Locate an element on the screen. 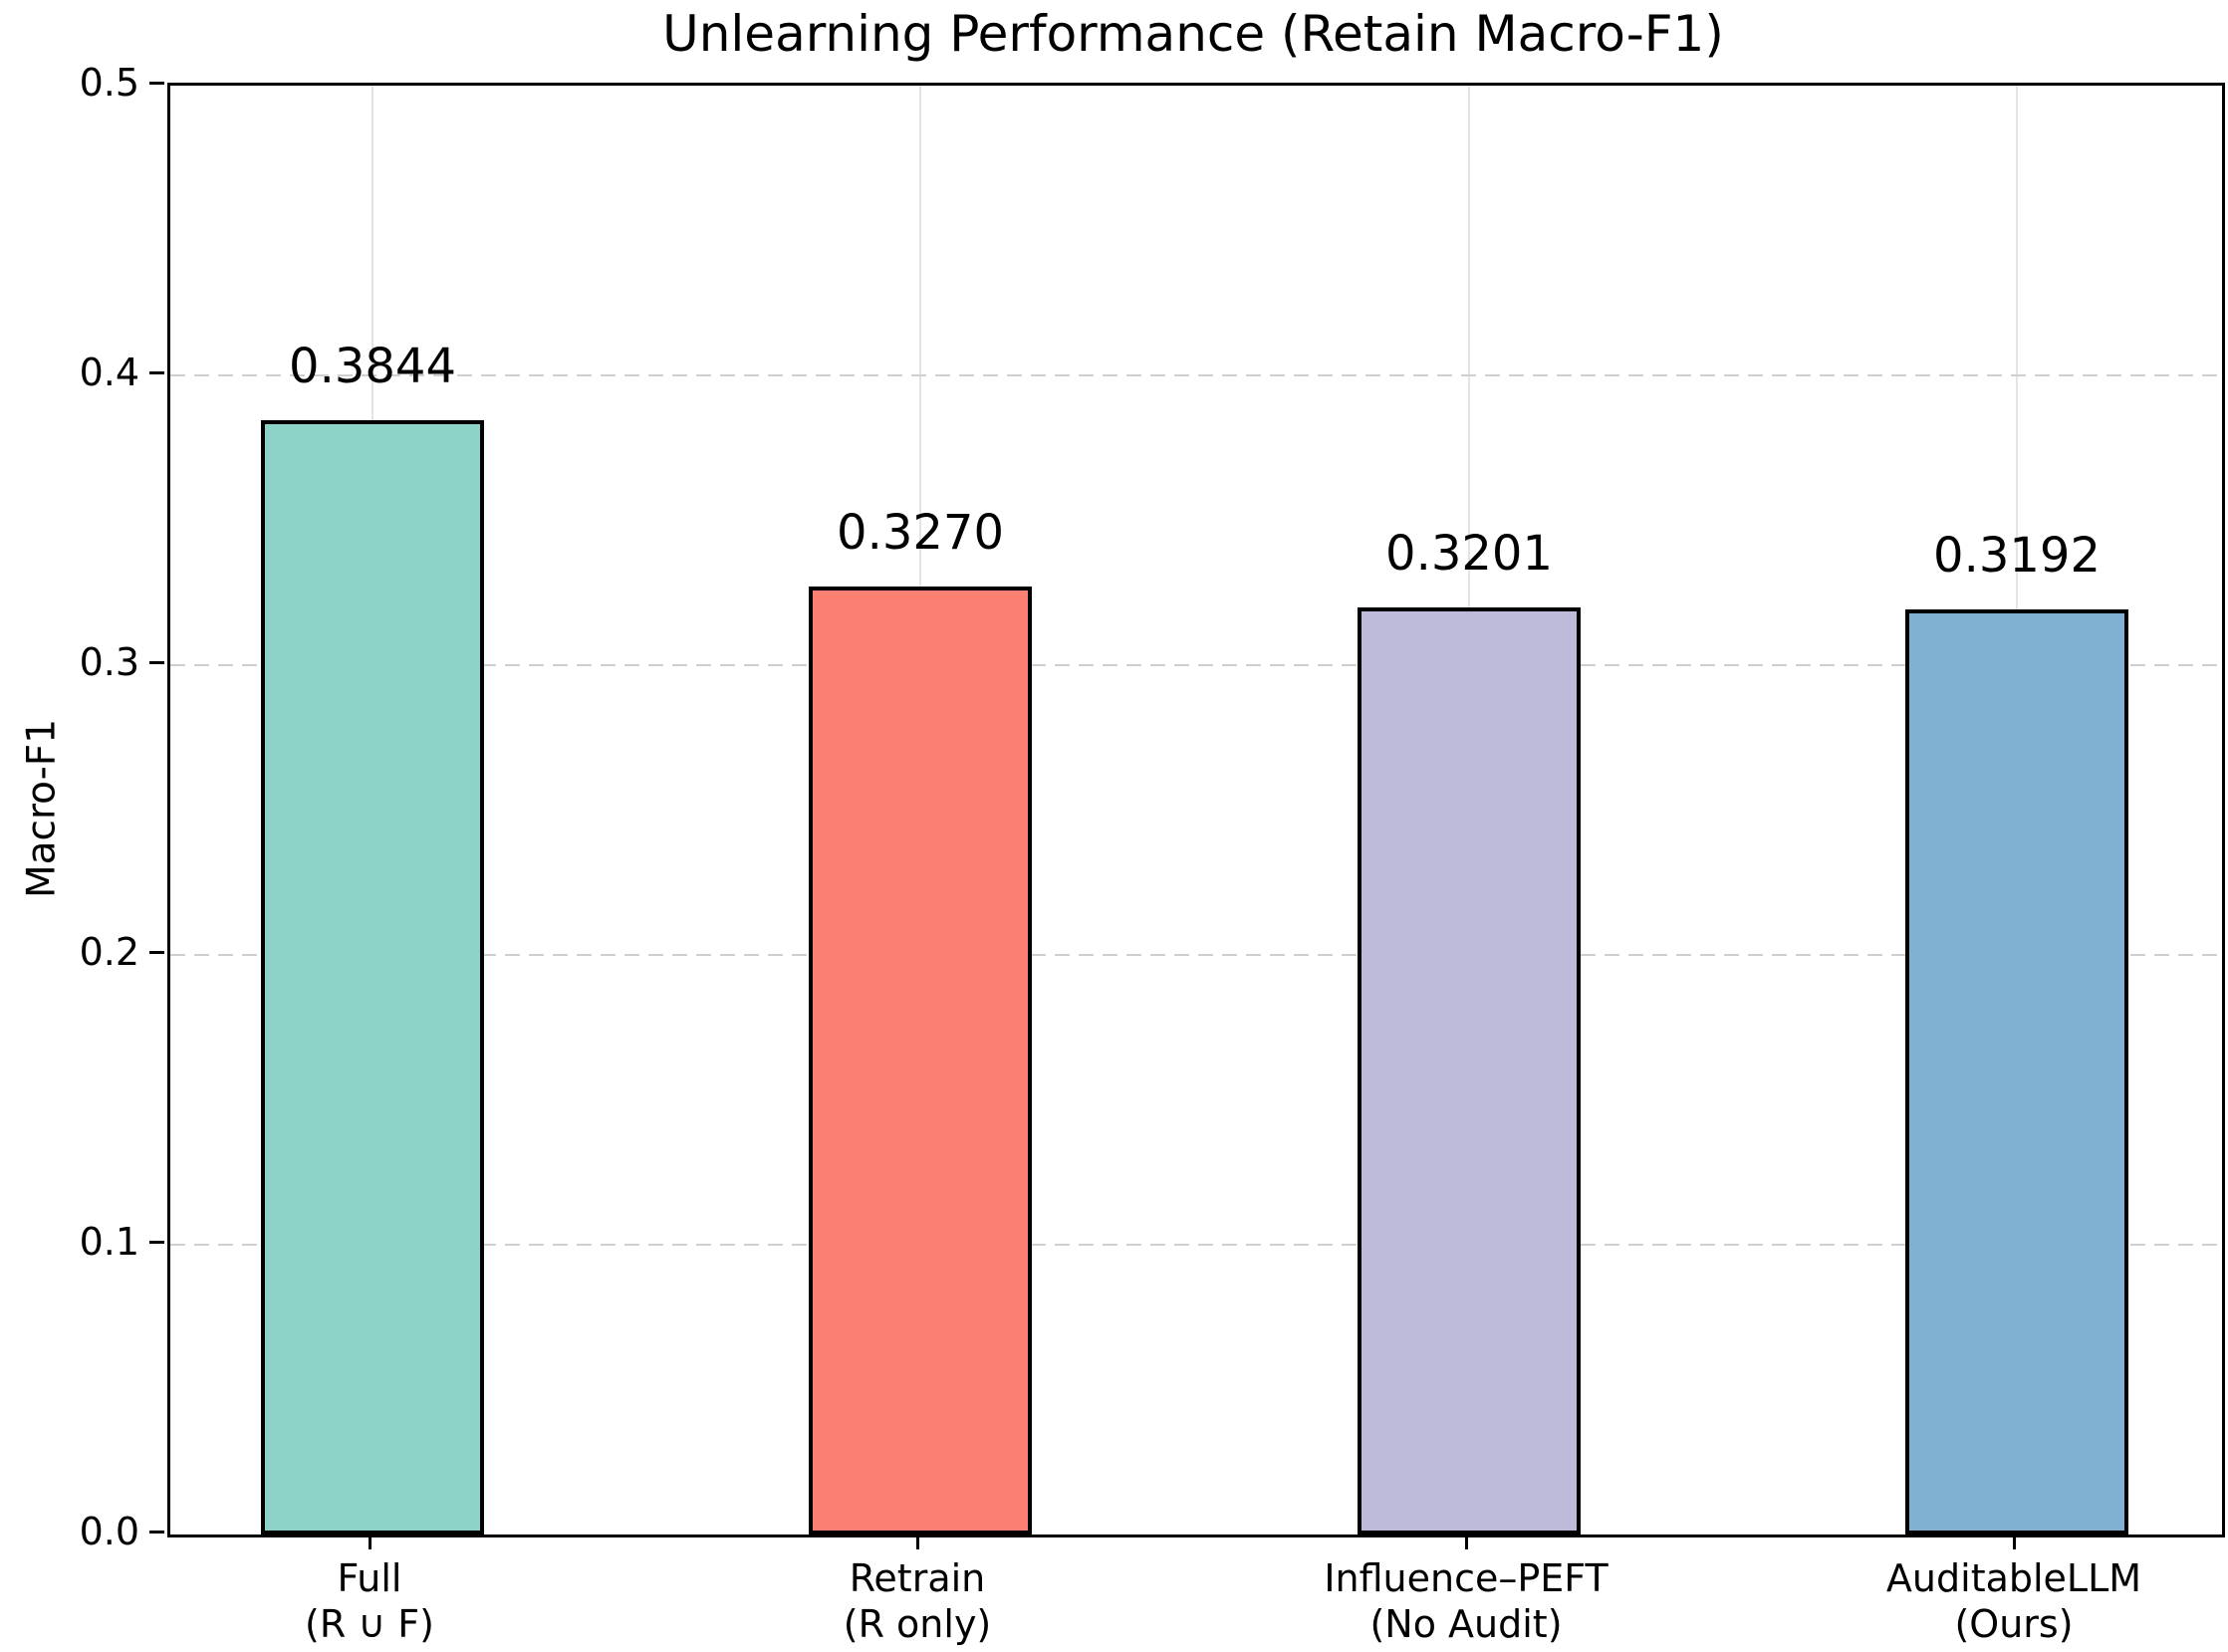 The height and width of the screenshot is (1652, 2228). x-tick-label-line1: Influence–PEFT is located at coordinates (1466, 1578).